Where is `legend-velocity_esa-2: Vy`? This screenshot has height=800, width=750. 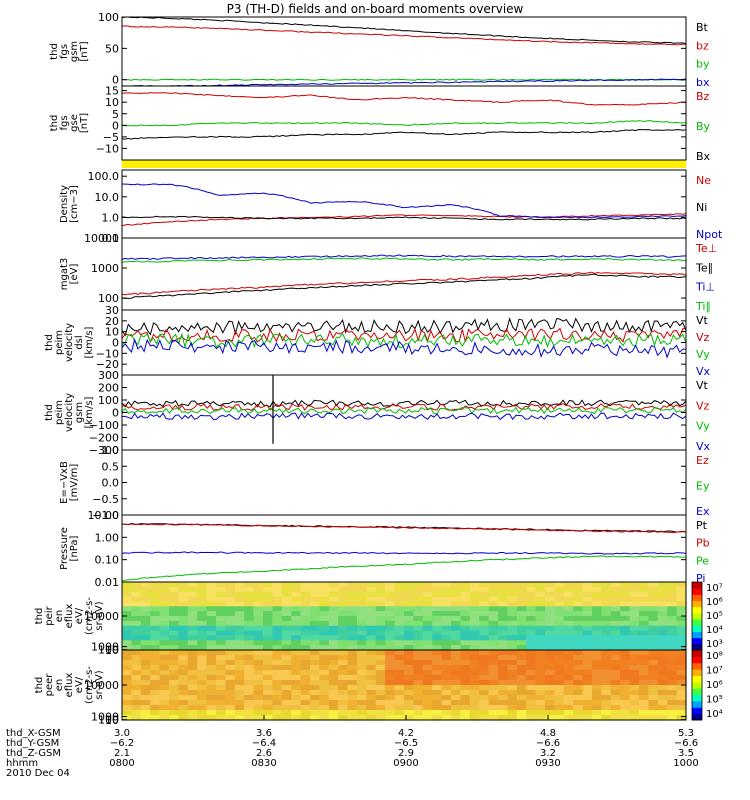 legend-velocity_esa-2: Vy is located at coordinates (703, 354).